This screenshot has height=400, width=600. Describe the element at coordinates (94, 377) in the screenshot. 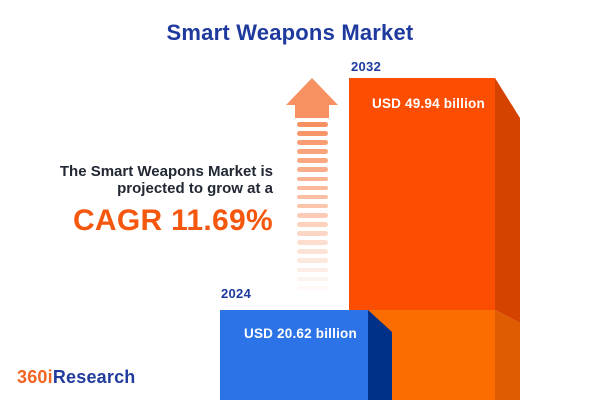

I see `logo-part-research: Research` at that location.